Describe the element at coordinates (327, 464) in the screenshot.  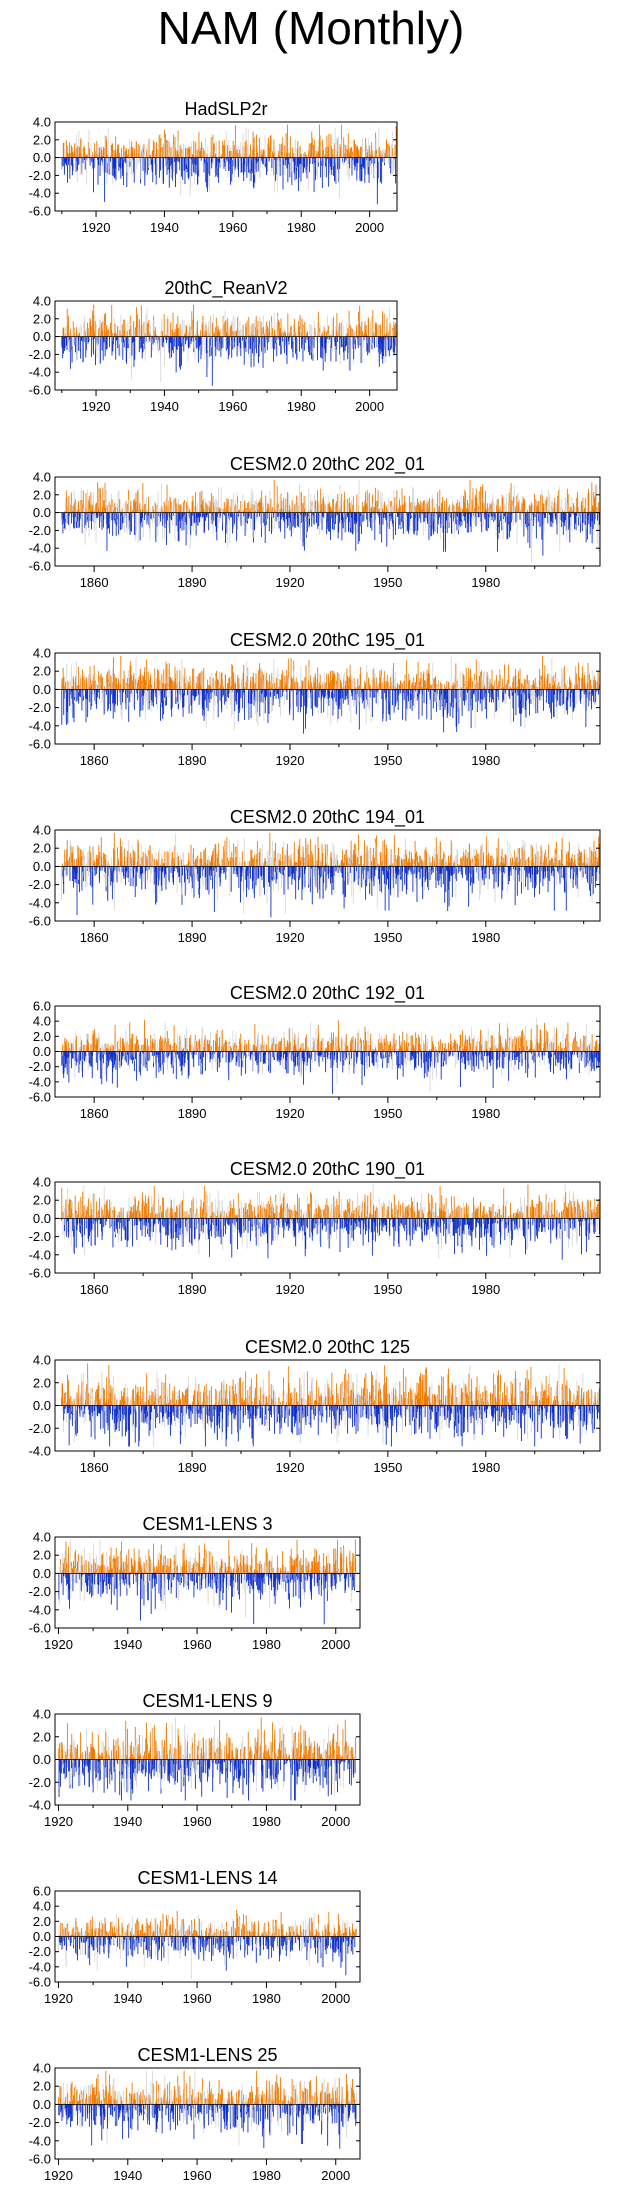
I see `panel-title: CESM2.0 20thC 202_01` at that location.